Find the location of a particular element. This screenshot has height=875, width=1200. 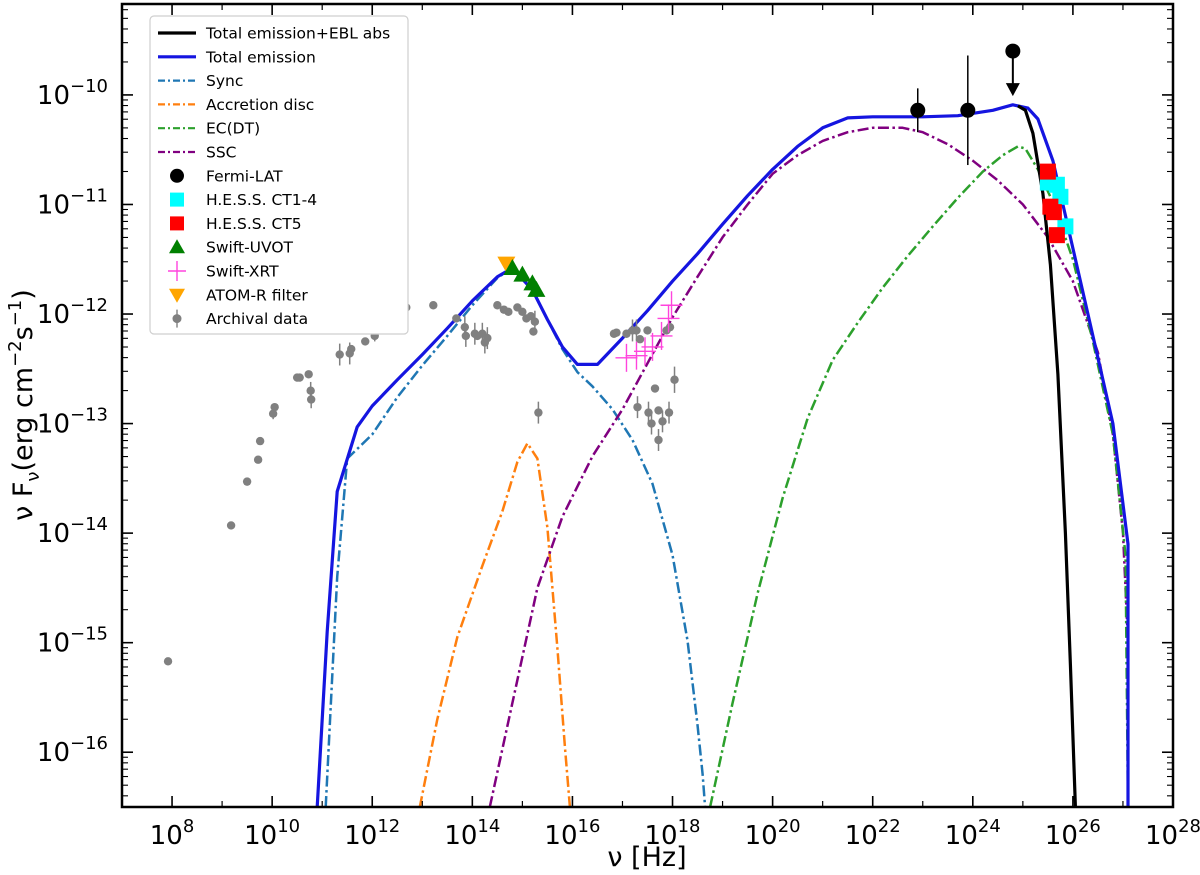

y-tick-label: 10−14 is located at coordinates (72, 531).